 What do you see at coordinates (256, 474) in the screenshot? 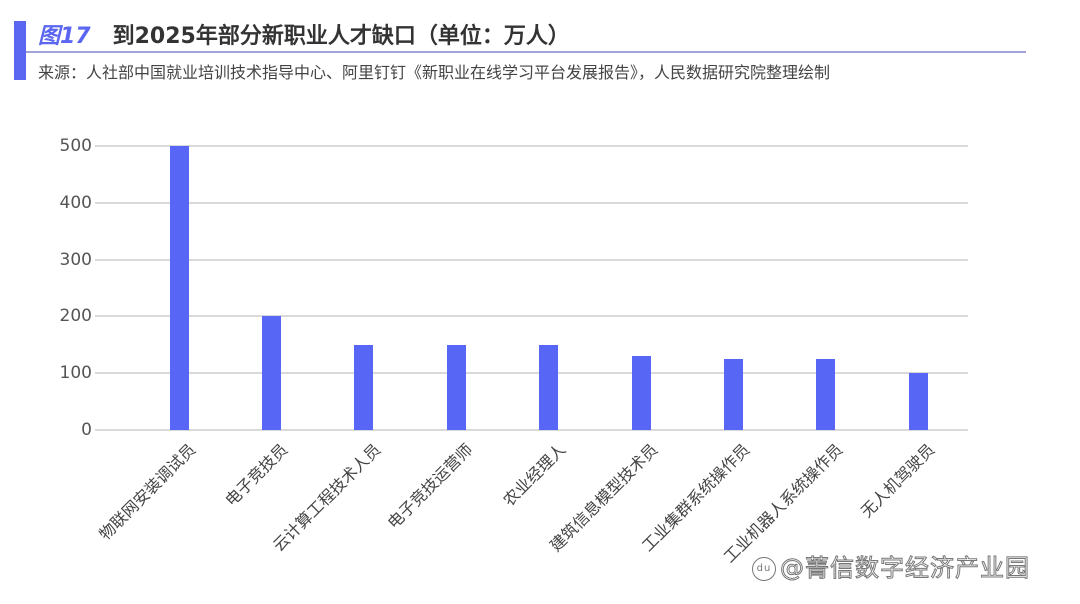
I see `x-tick-label: 电子竞技员` at bounding box center [256, 474].